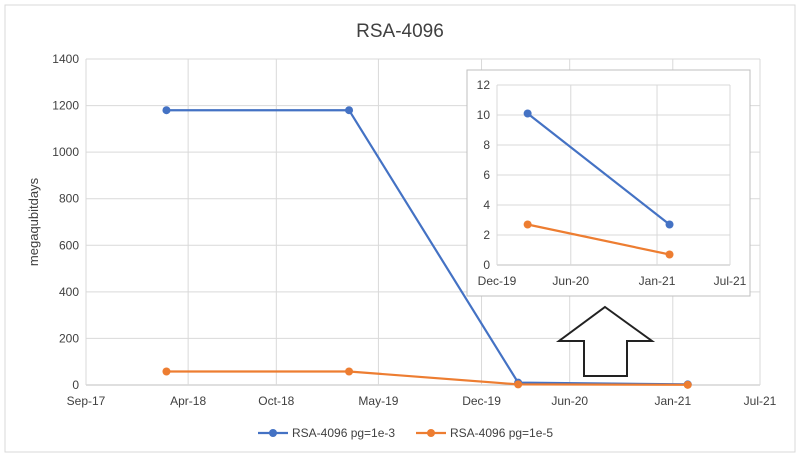  I want to click on main-x-tick-label: Dec-19, so click(481, 401).